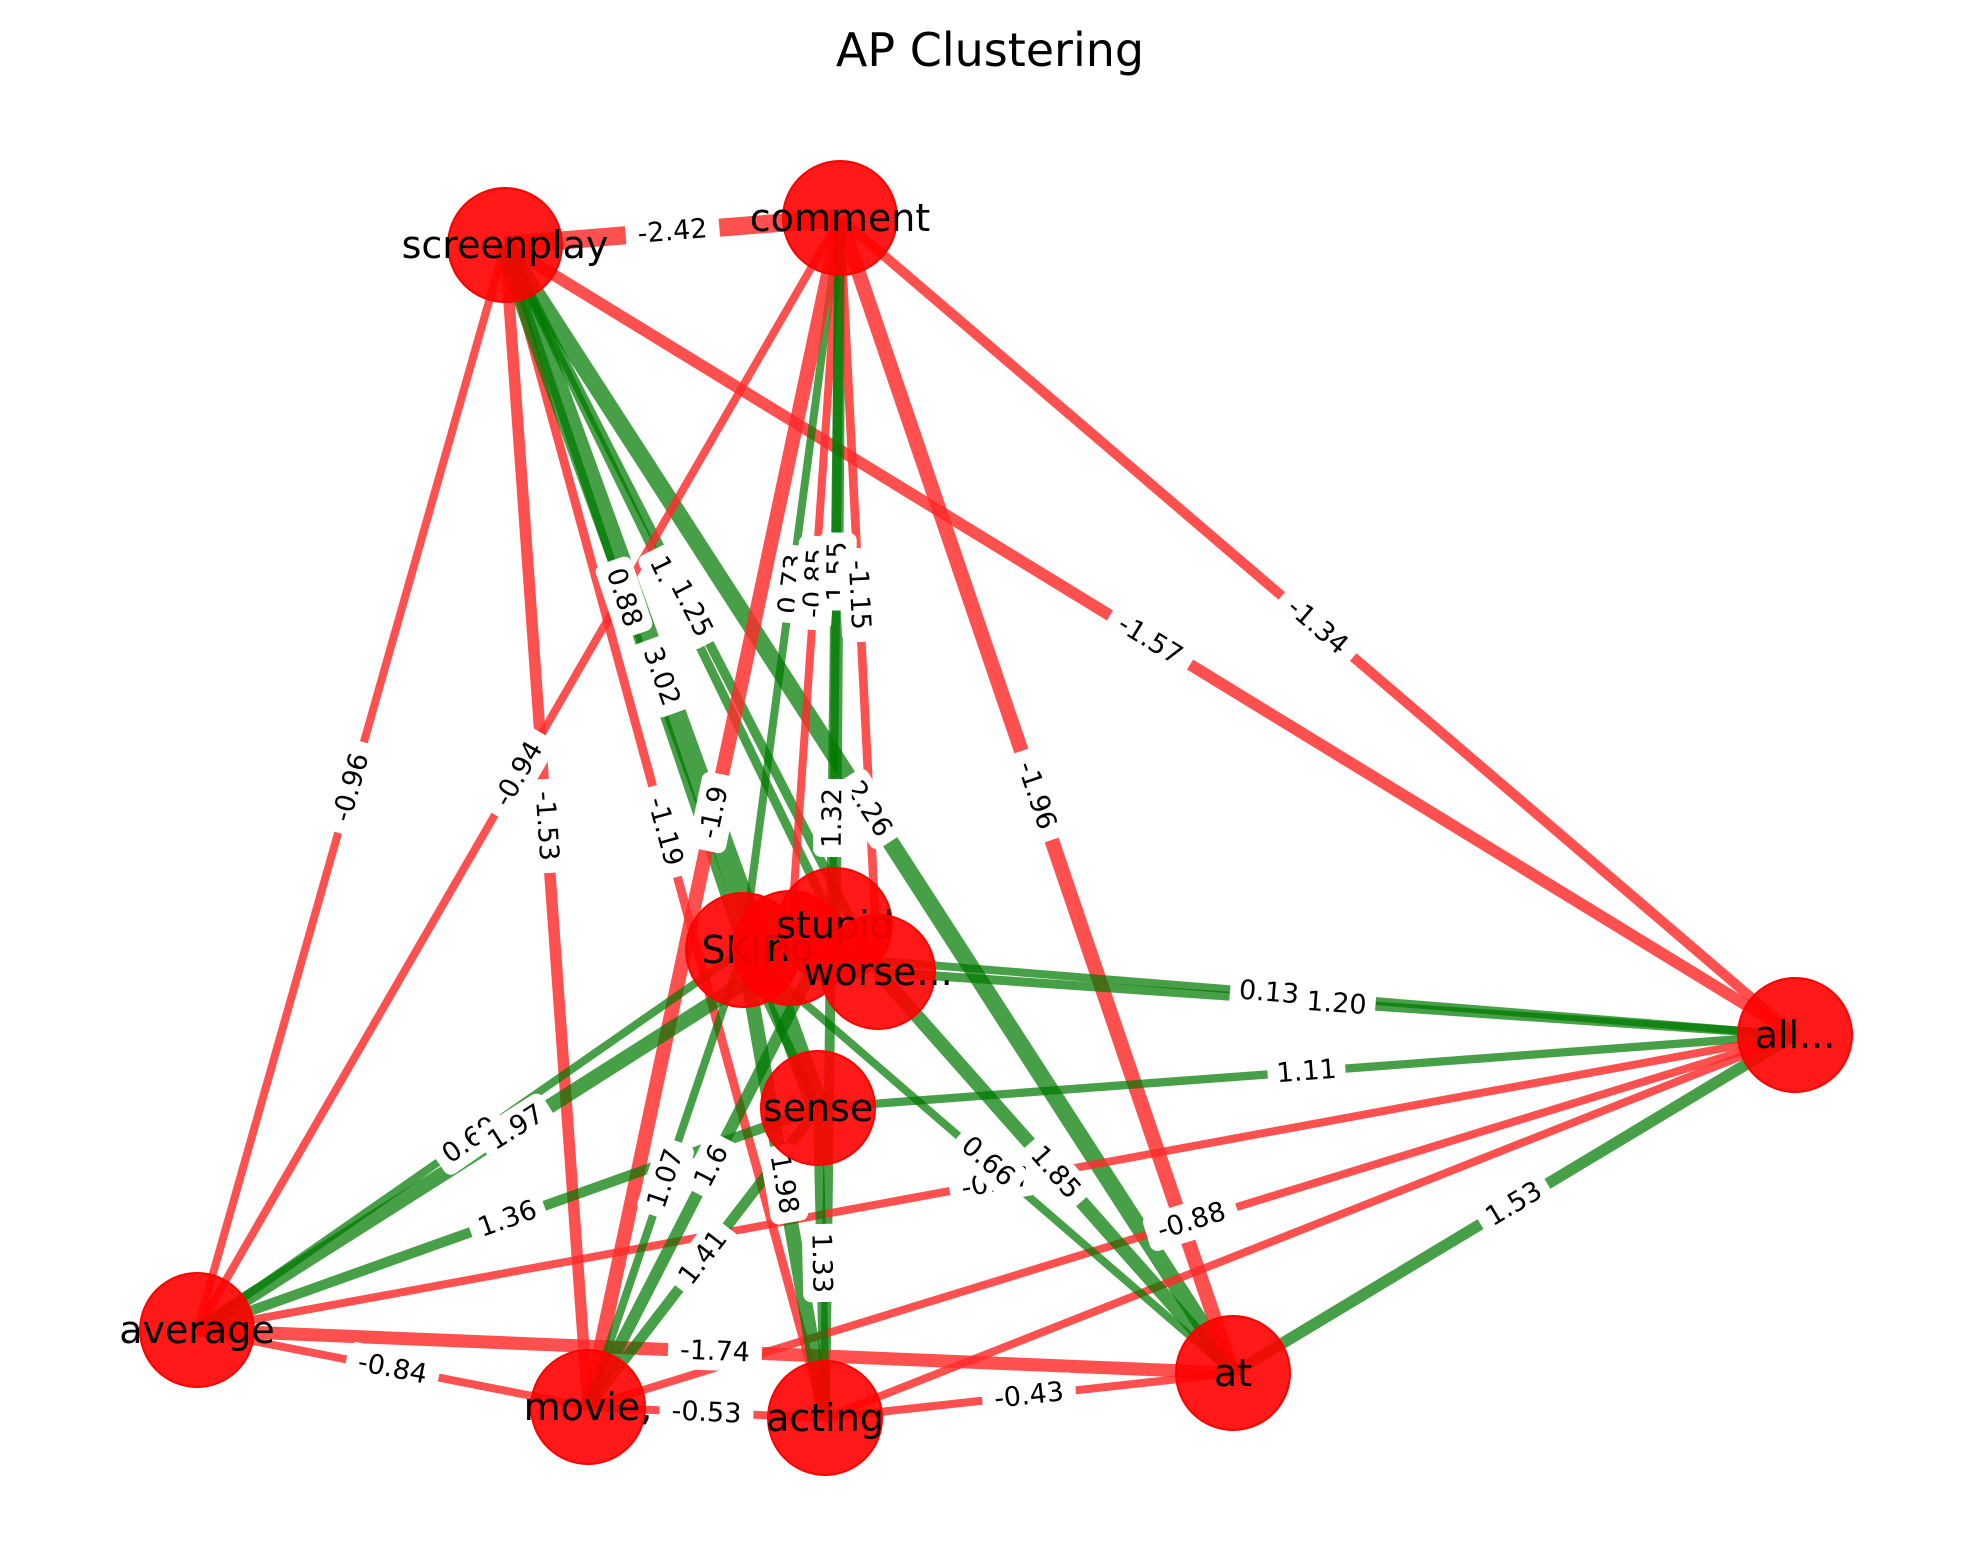  What do you see at coordinates (1310, 1226) in the screenshot?
I see `edge-all-acting` at bounding box center [1310, 1226].